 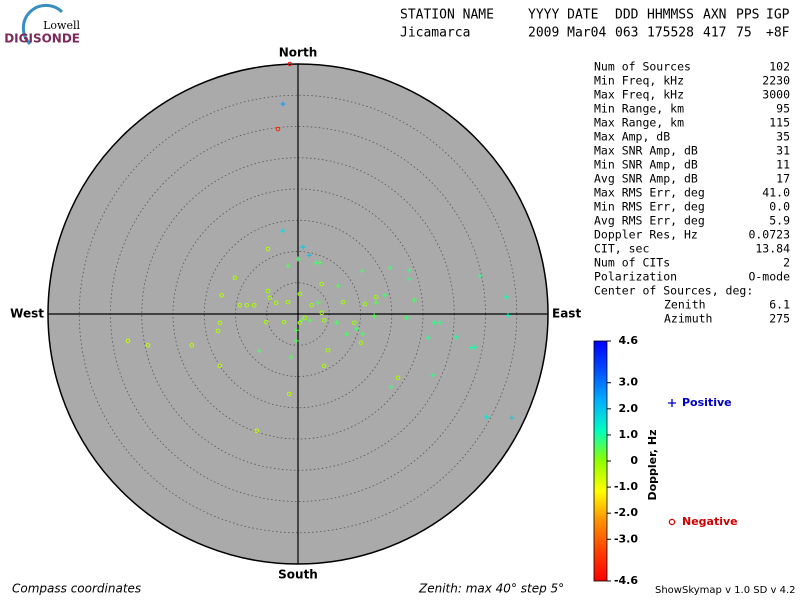 I want to click on direction-north: North, so click(x=298, y=53).